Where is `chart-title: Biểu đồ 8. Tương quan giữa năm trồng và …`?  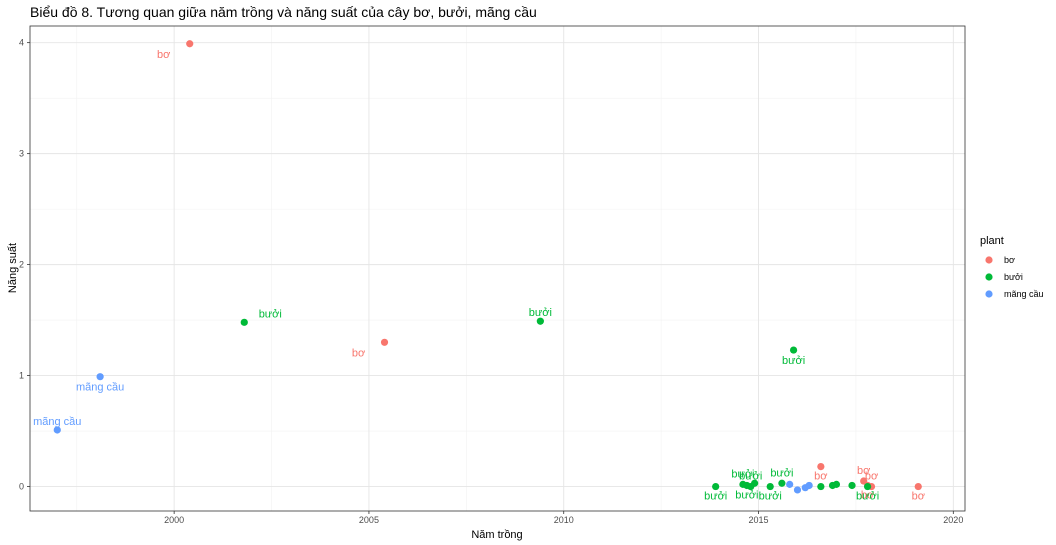 chart-title: Biểu đồ 8. Tương quan giữa năm trồng và … is located at coordinates (283, 12).